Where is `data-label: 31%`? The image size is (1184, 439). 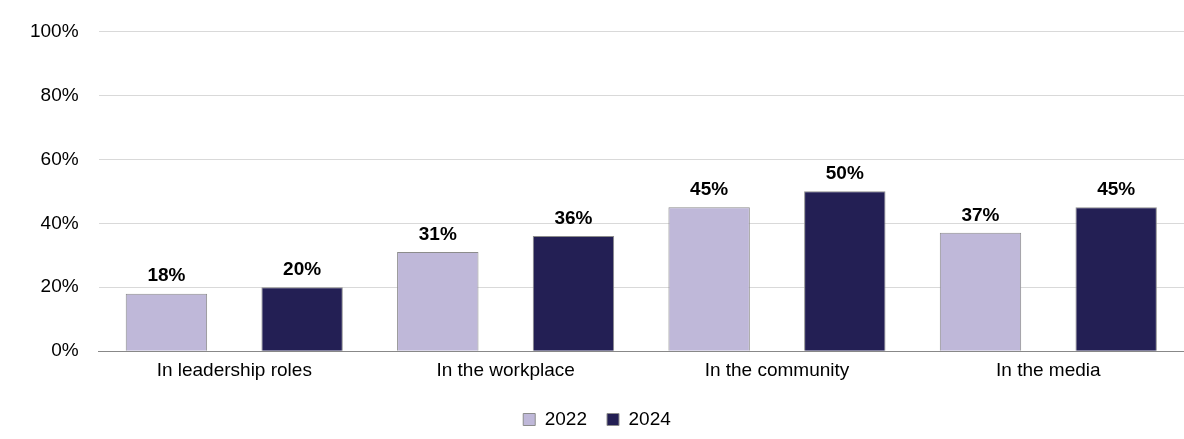 data-label: 31% is located at coordinates (437, 233).